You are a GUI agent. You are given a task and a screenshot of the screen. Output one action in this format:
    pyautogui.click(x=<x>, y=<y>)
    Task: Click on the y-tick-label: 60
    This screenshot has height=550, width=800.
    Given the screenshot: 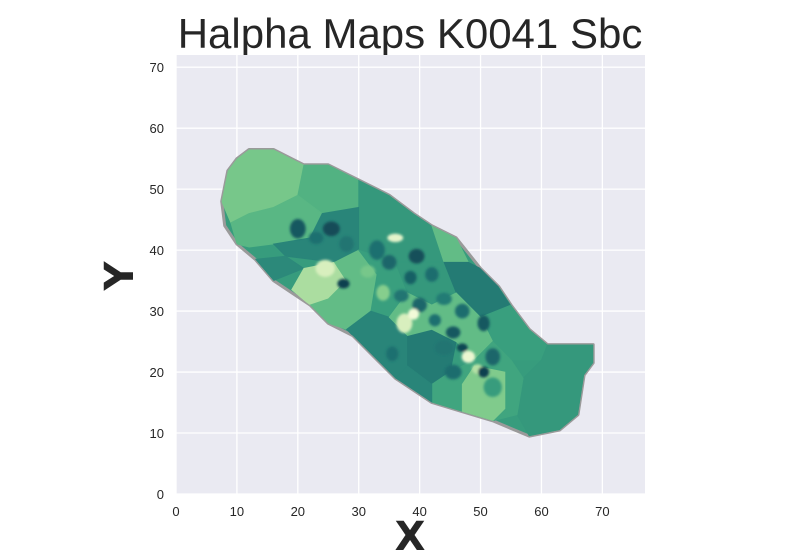 What is the action you would take?
    pyautogui.click(x=157, y=128)
    